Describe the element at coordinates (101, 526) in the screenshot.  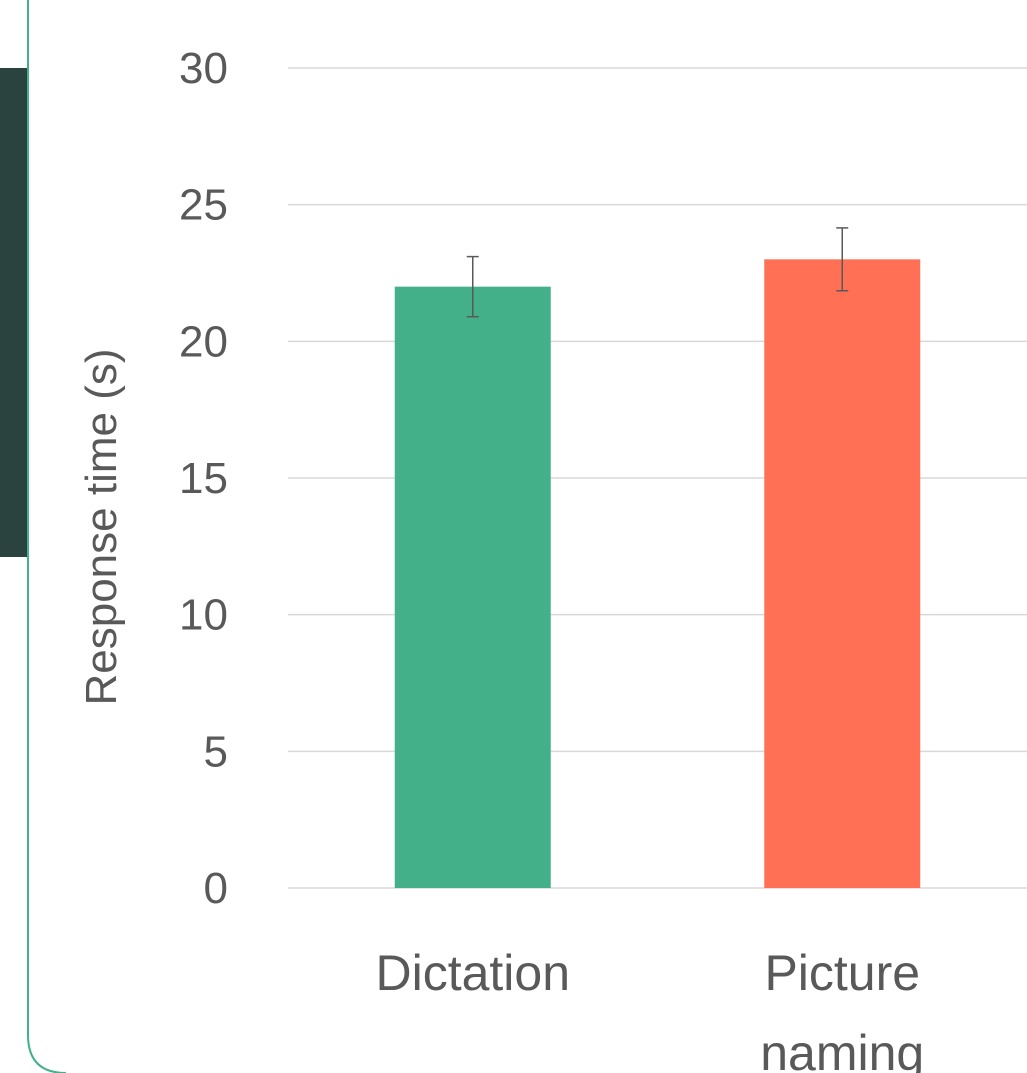
I see `y-axis-title: Response time (s)` at that location.